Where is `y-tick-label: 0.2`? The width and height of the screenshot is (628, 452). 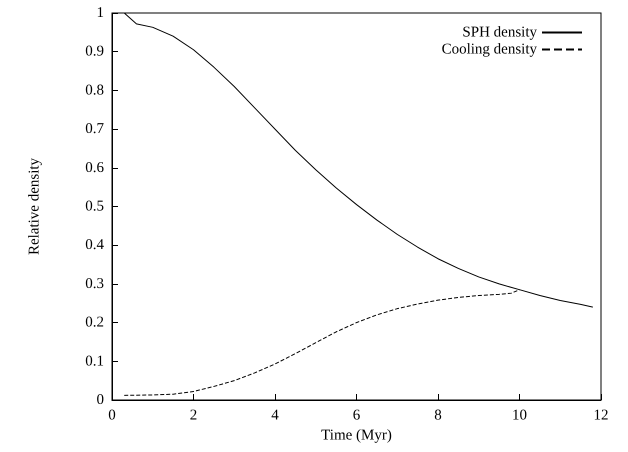 y-tick-label: 0.2 is located at coordinates (94, 322).